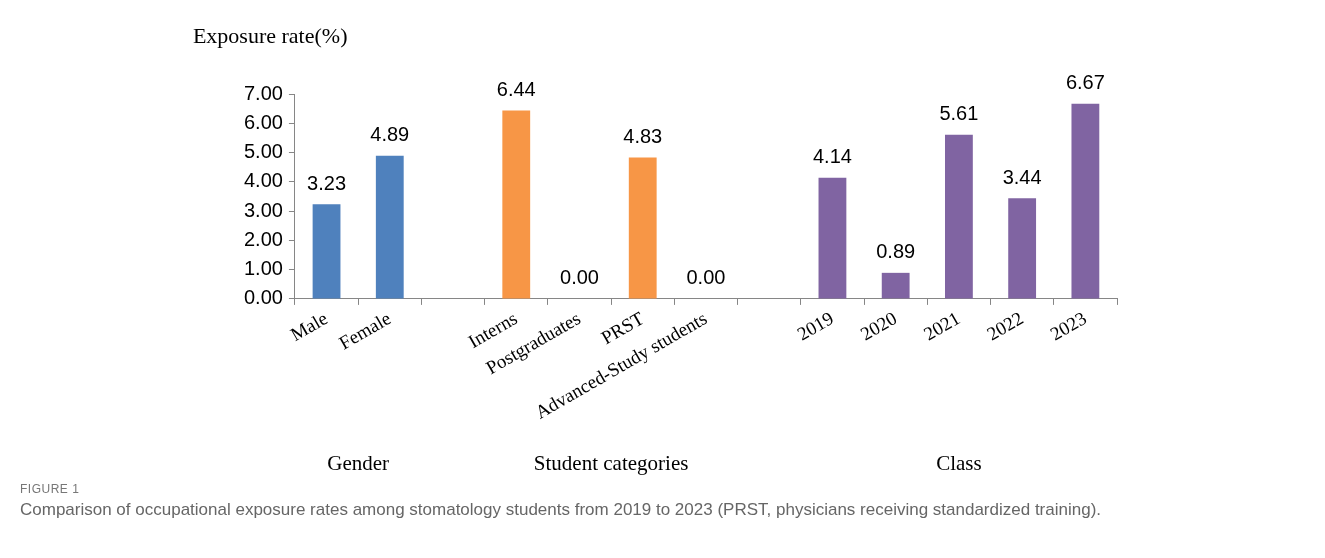 The image size is (1325, 558). What do you see at coordinates (516, 88) in the screenshot?
I see `data-label: 6.44` at bounding box center [516, 88].